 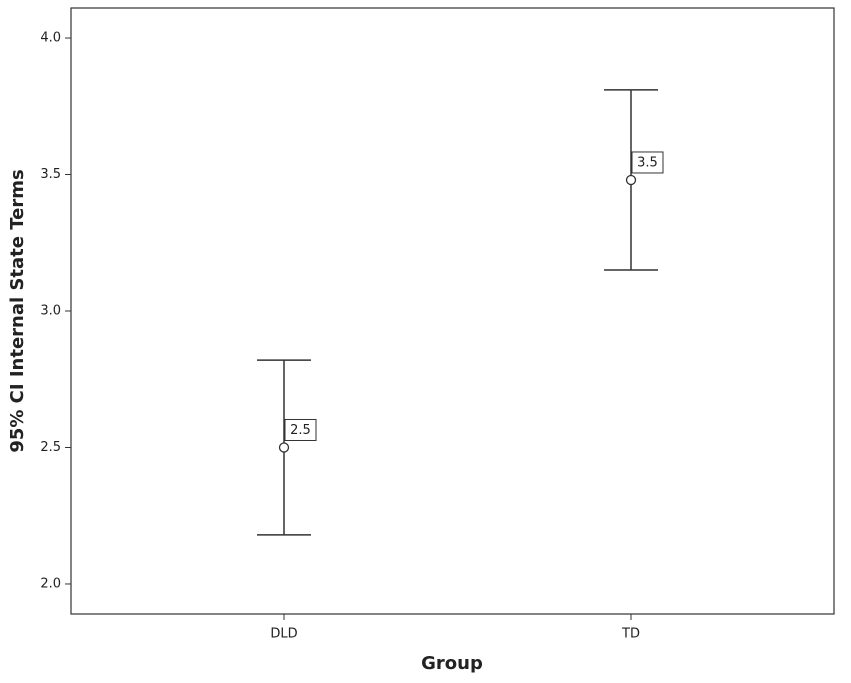 I want to click on value-label: 2.5, so click(x=300, y=430).